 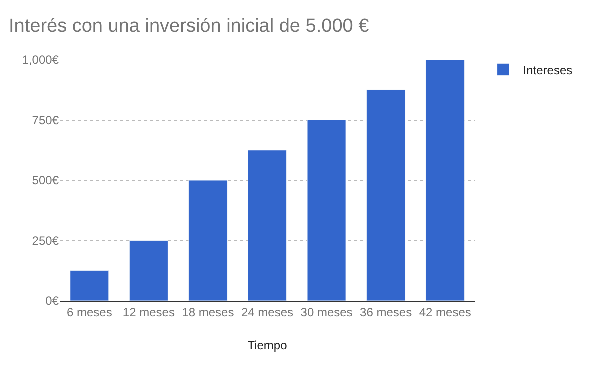 I want to click on x-tick-label: 18 meses, so click(x=208, y=312).